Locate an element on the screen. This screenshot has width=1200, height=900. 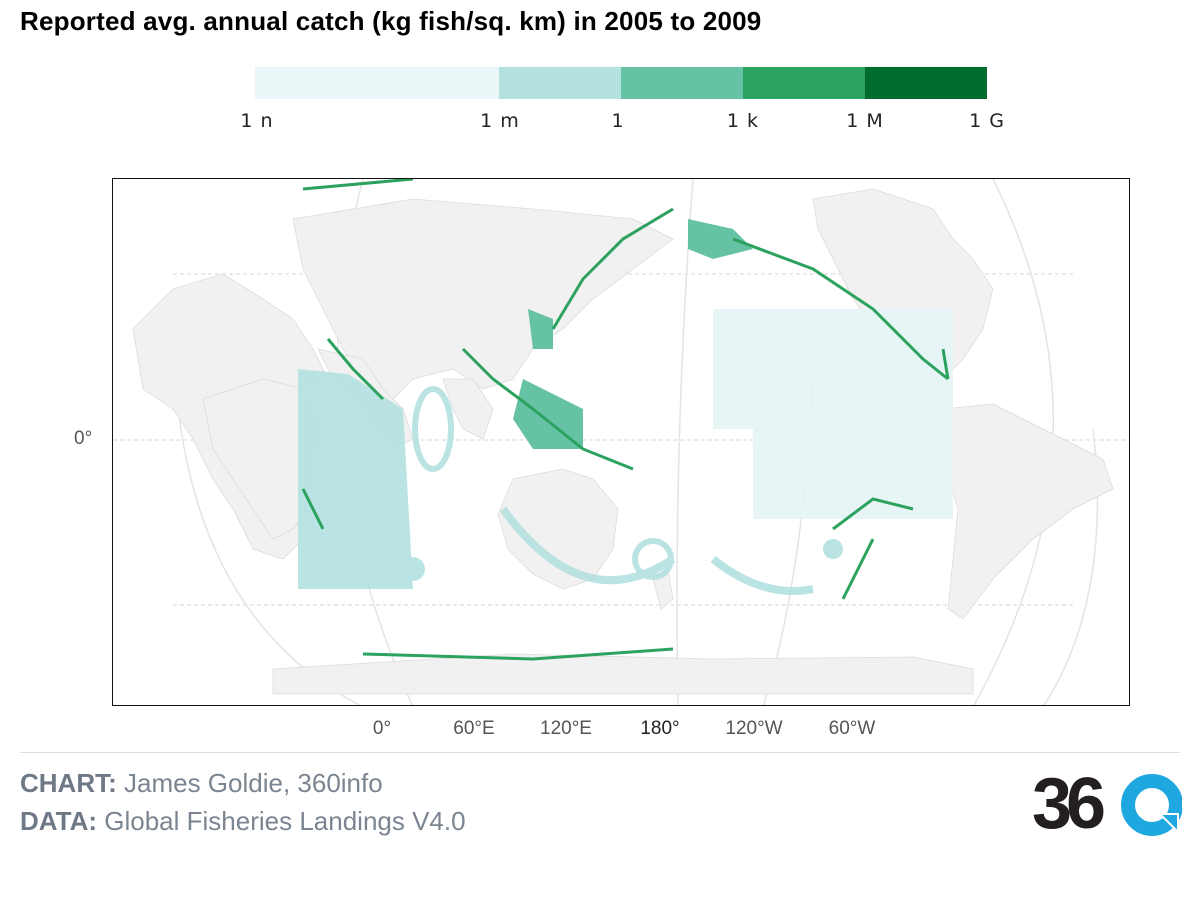
x-label-120e: 120°E is located at coordinates (566, 728).